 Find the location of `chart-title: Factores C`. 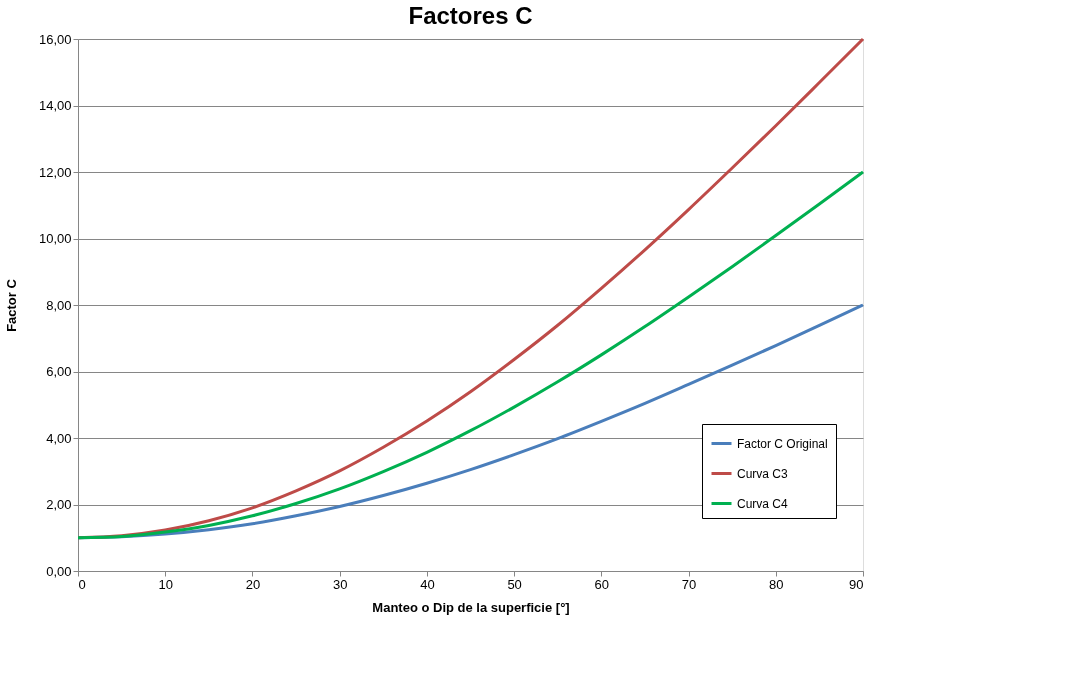

chart-title: Factores C is located at coordinates (470, 15).